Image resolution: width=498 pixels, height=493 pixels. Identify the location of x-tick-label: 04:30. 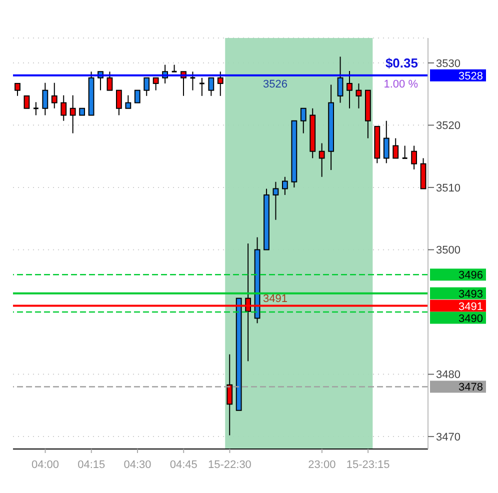
(138, 465).